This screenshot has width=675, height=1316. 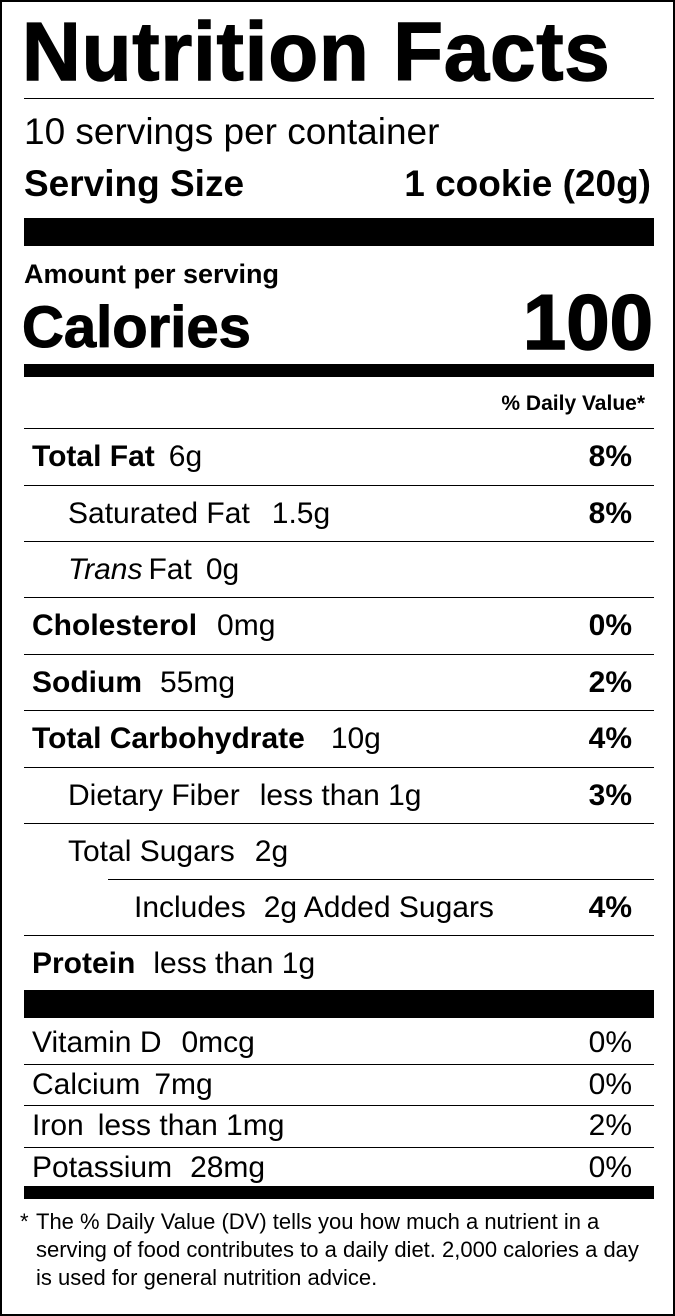 What do you see at coordinates (573, 403) in the screenshot?
I see `daily-value-header: % Daily Value*` at bounding box center [573, 403].